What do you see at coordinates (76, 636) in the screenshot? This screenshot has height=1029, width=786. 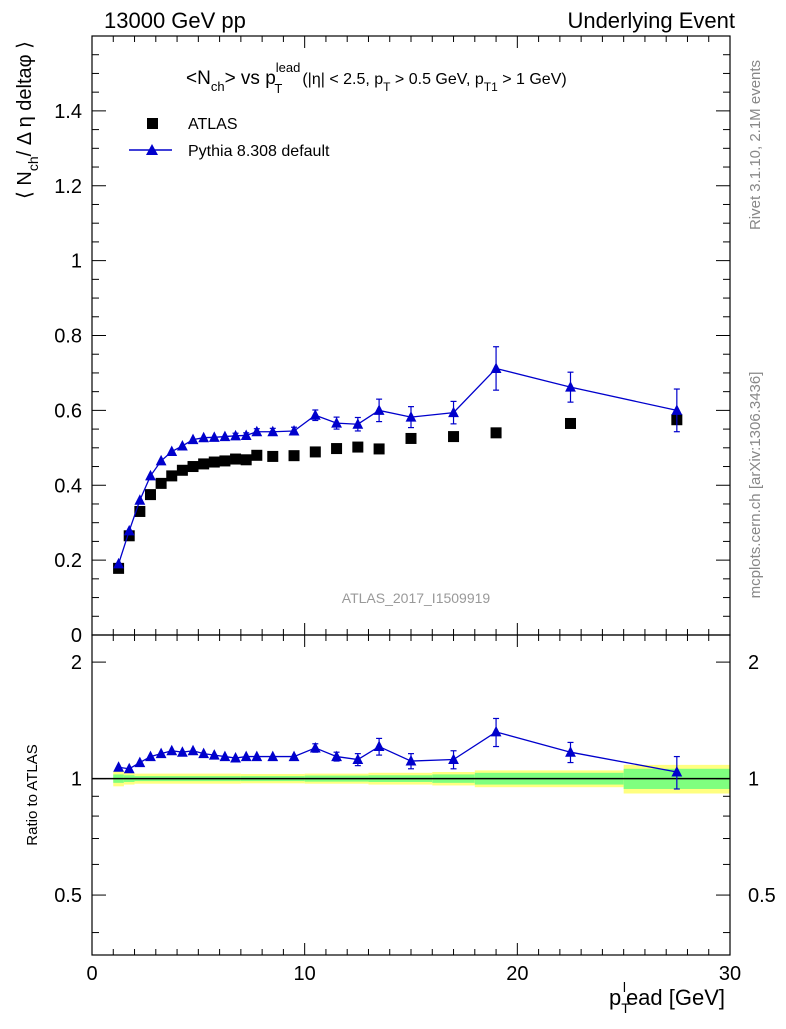 I see `y-tick-label-0: 0` at bounding box center [76, 636].